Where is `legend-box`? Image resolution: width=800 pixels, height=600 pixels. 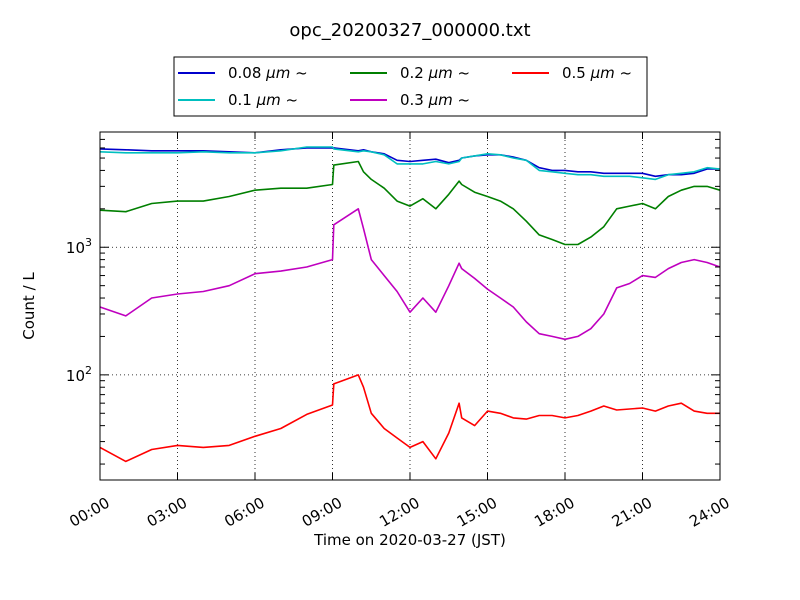
legend-box is located at coordinates (410, 86).